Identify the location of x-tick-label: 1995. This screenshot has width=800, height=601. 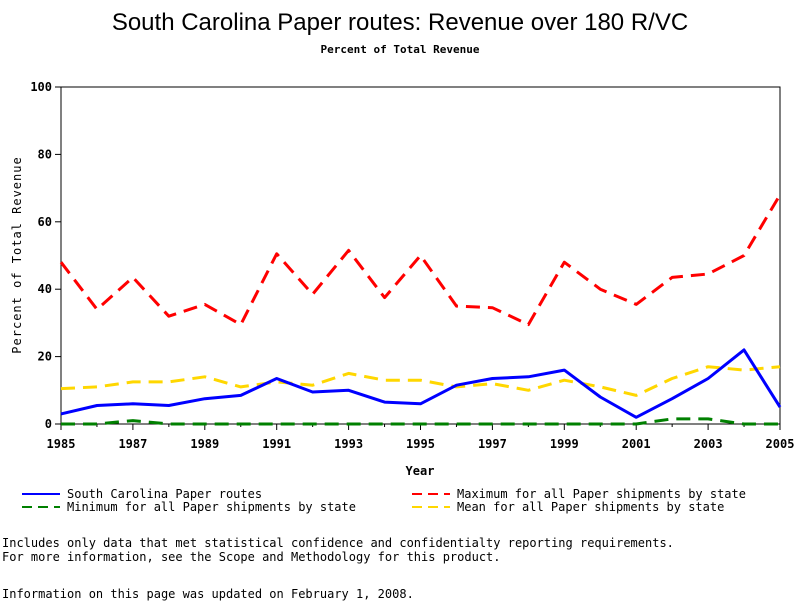
(420, 444).